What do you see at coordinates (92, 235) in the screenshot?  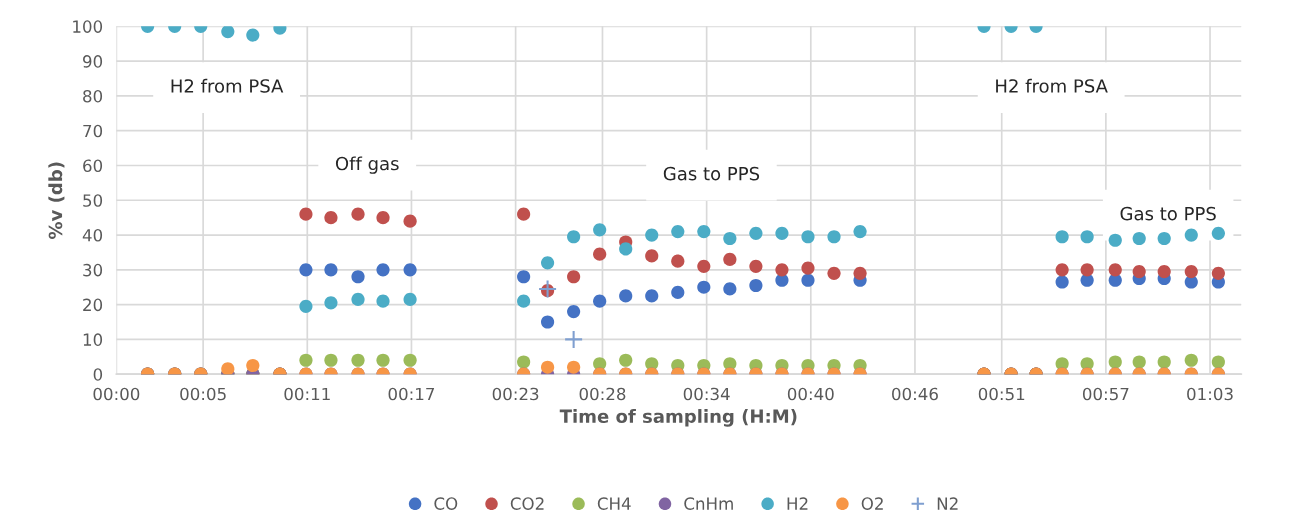 I see `y-tick-label: 40` at bounding box center [92, 235].